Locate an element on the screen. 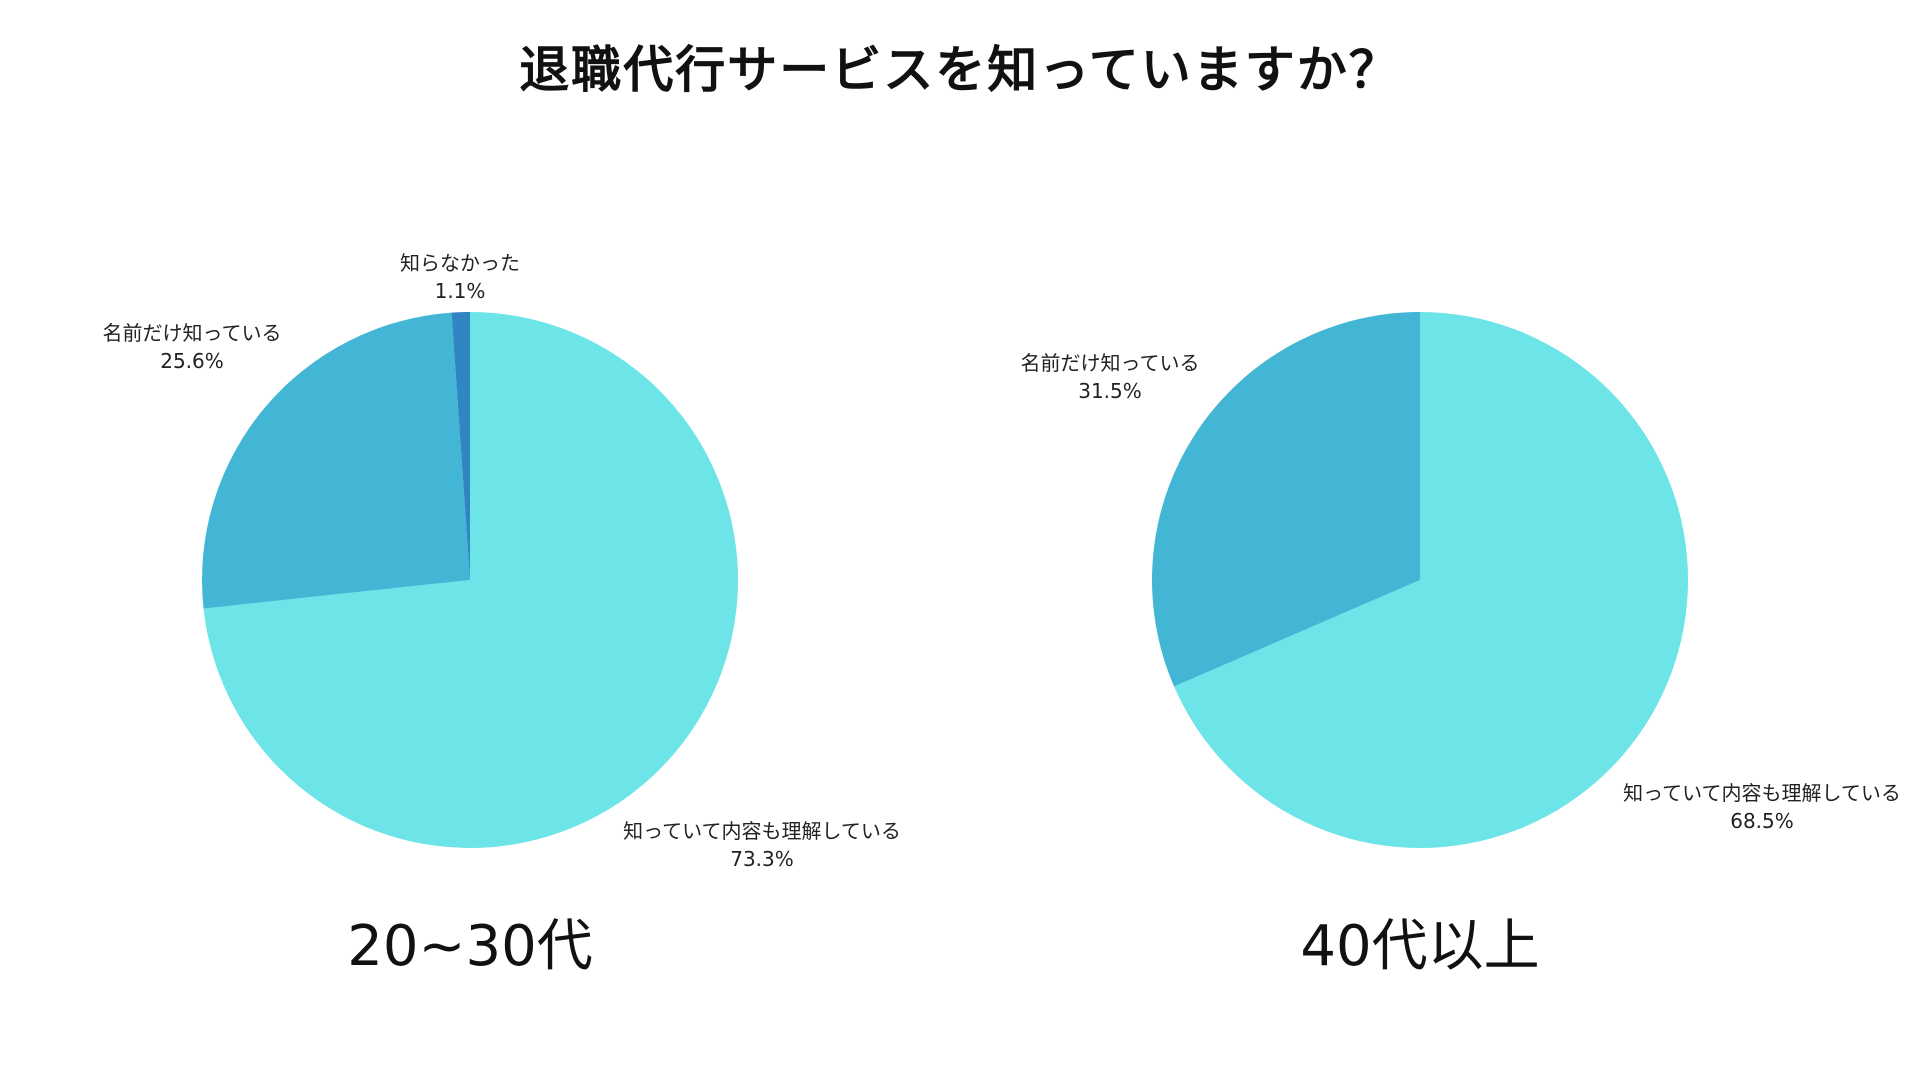 The height and width of the screenshot is (1080, 1920). page-title: 退職代行サービスを知っていますか？ is located at coordinates (960, 70).